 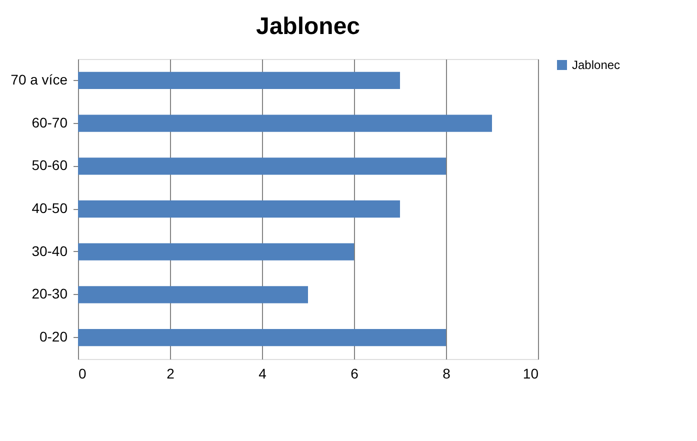 What do you see at coordinates (262, 374) in the screenshot?
I see `x-tick-label: 4` at bounding box center [262, 374].